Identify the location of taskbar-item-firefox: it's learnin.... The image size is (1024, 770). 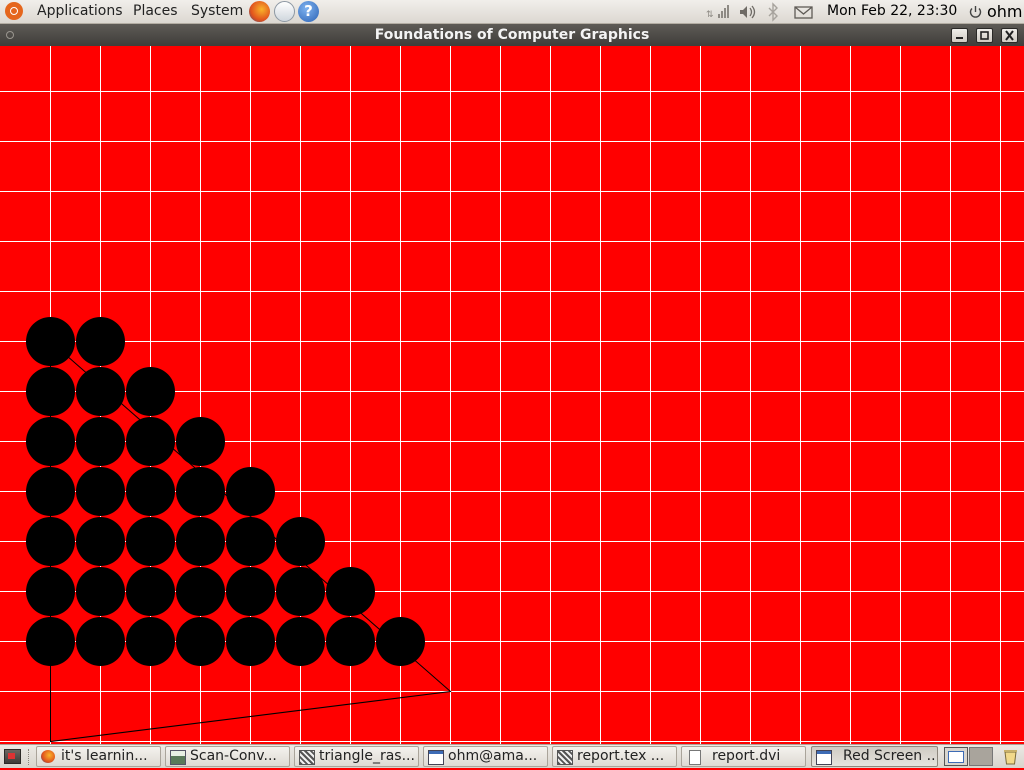
(98, 756).